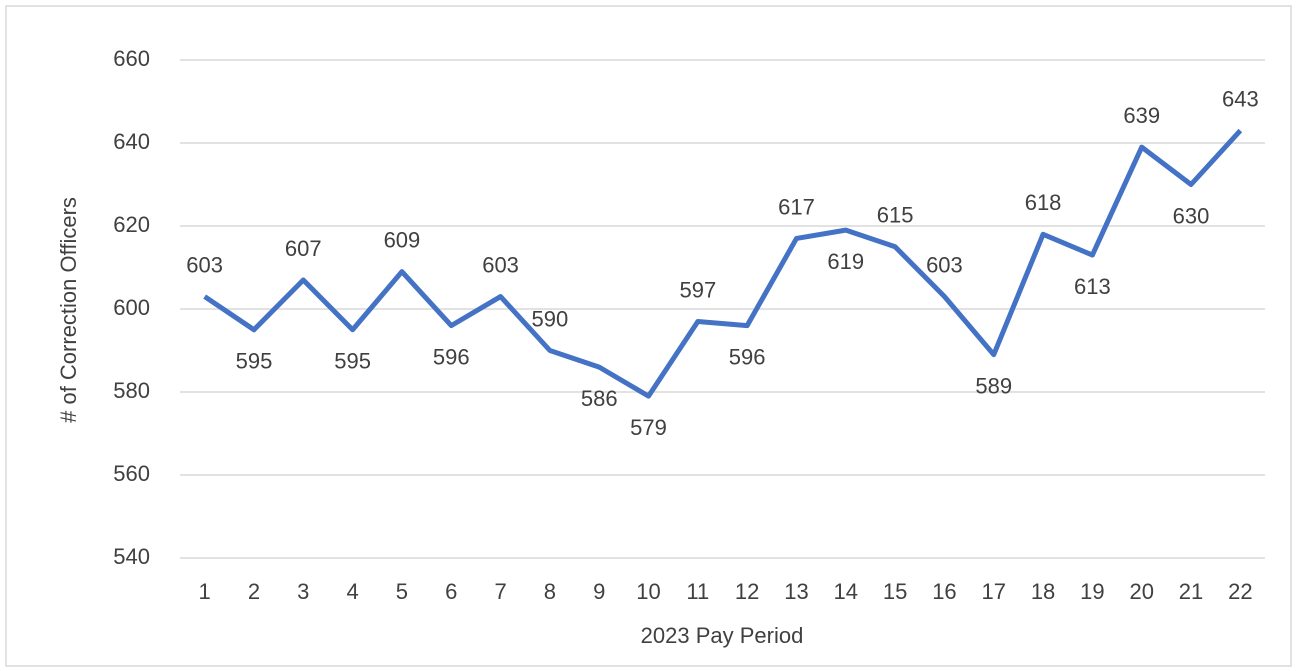 The height and width of the screenshot is (671, 1297). What do you see at coordinates (205, 591) in the screenshot?
I see `x-tick-label: 1` at bounding box center [205, 591].